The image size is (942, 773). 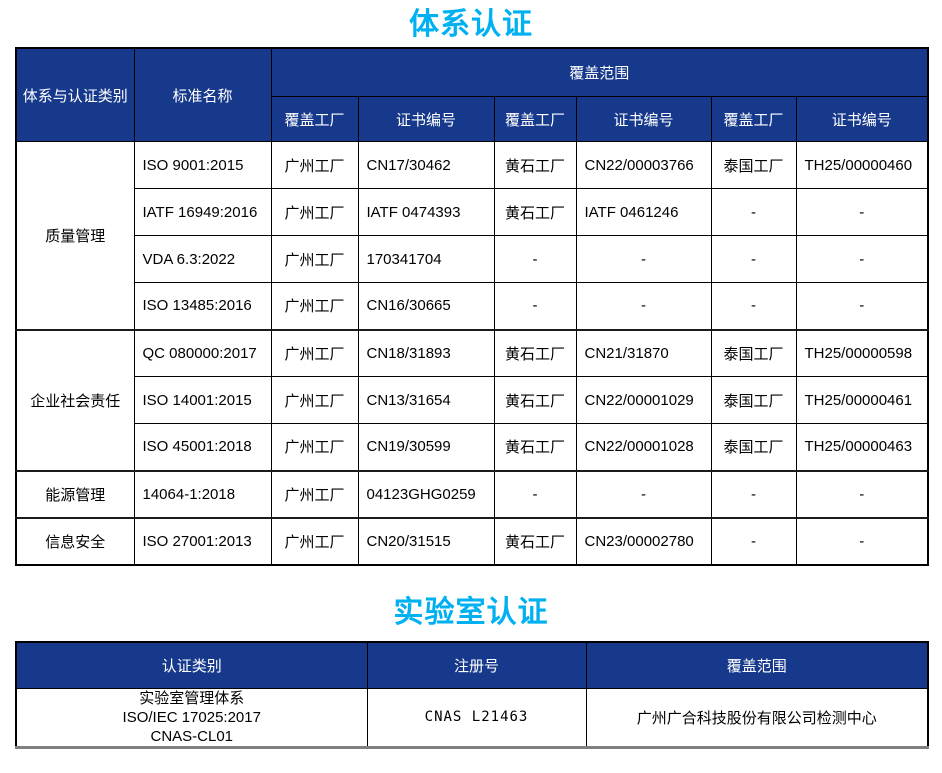 I want to click on col-header-cert-2: 证书编号, so click(x=643, y=119).